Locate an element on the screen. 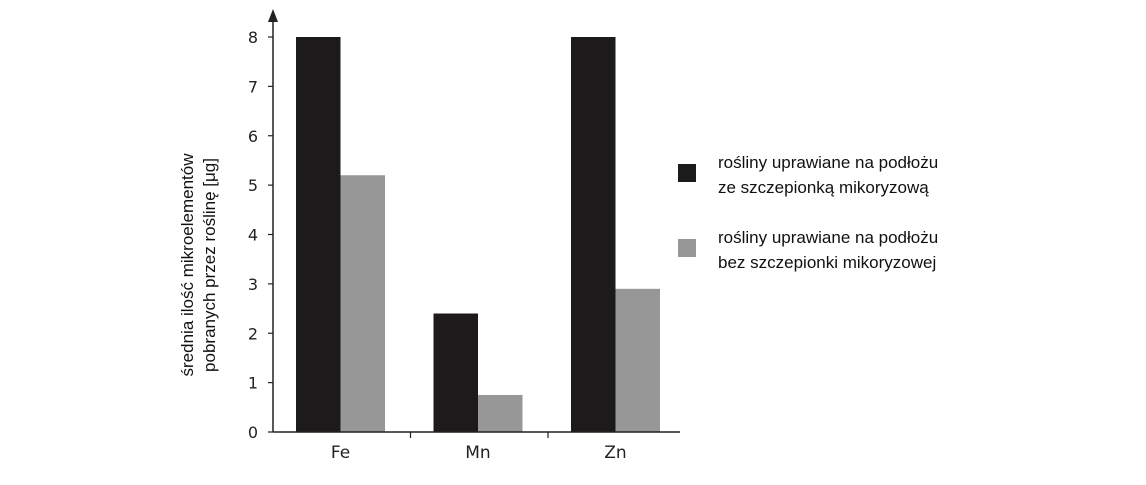 This screenshot has width=1146, height=485. y-tick-label: 5 is located at coordinates (253, 185).